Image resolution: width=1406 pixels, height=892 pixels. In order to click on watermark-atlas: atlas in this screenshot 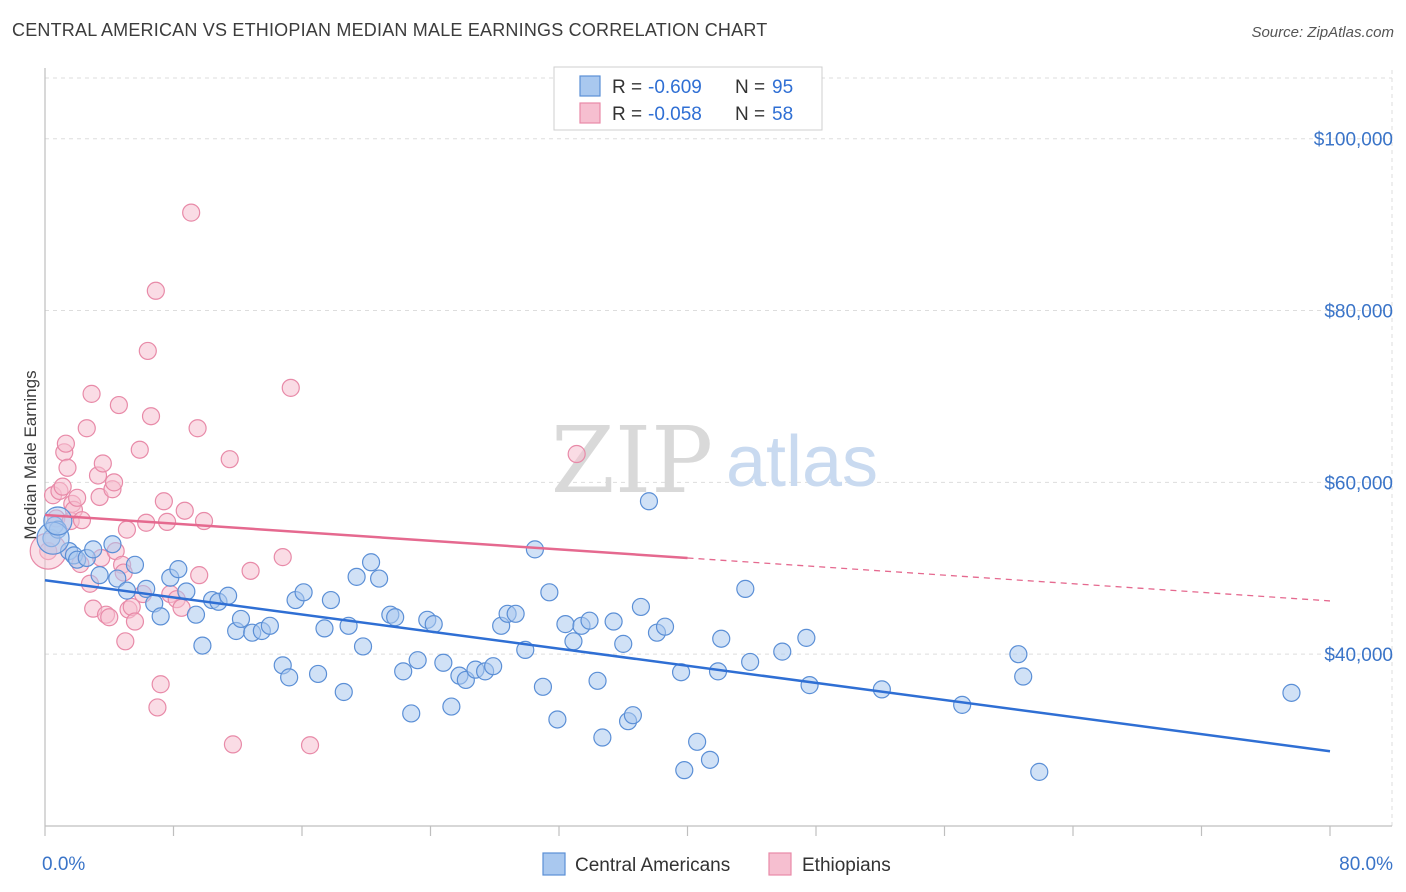, I will do `click(802, 462)`.